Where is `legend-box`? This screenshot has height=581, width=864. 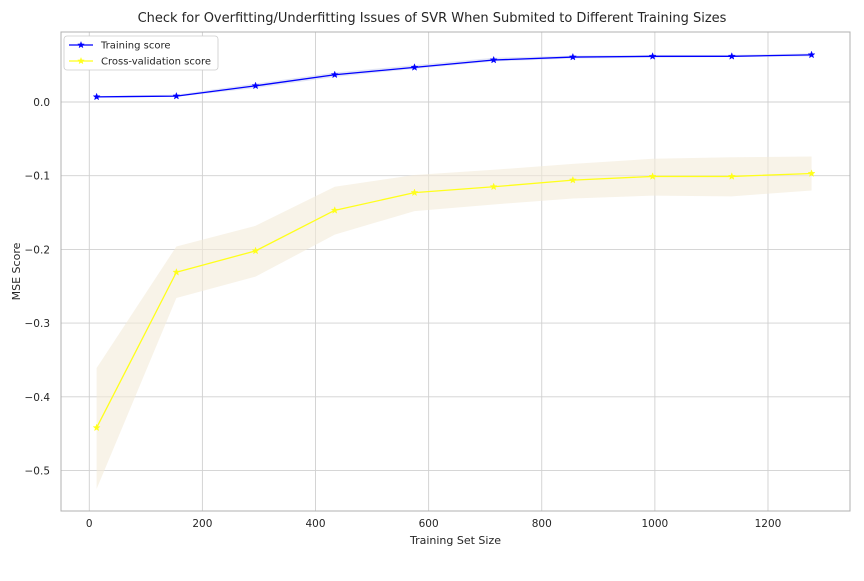
legend-box is located at coordinates (141, 53).